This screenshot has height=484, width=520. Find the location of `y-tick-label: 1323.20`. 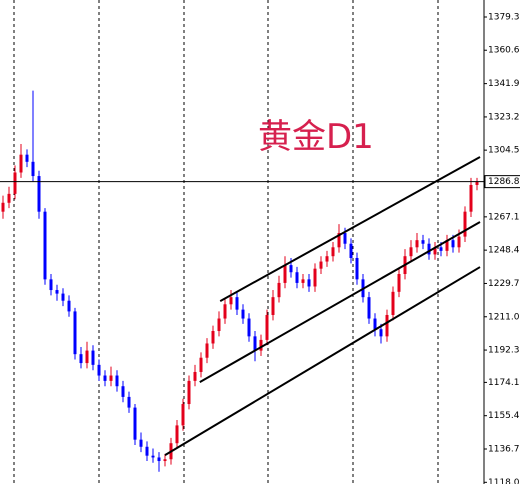

y-tick-label: 1323.20 is located at coordinates (504, 117).